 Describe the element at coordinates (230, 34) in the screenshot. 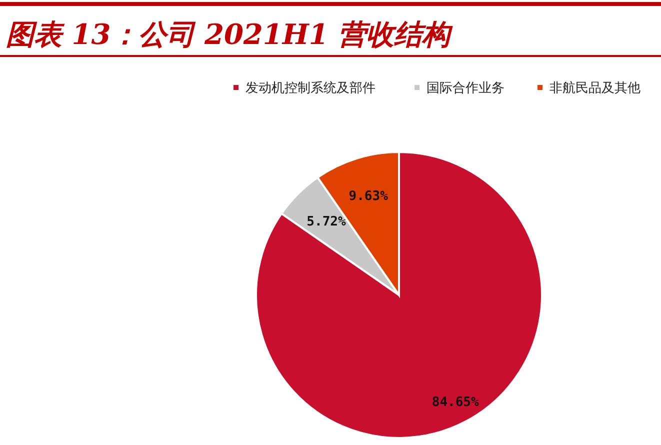

I see `chart-title: 图表 13：公司 2021H1 营收结构` at that location.